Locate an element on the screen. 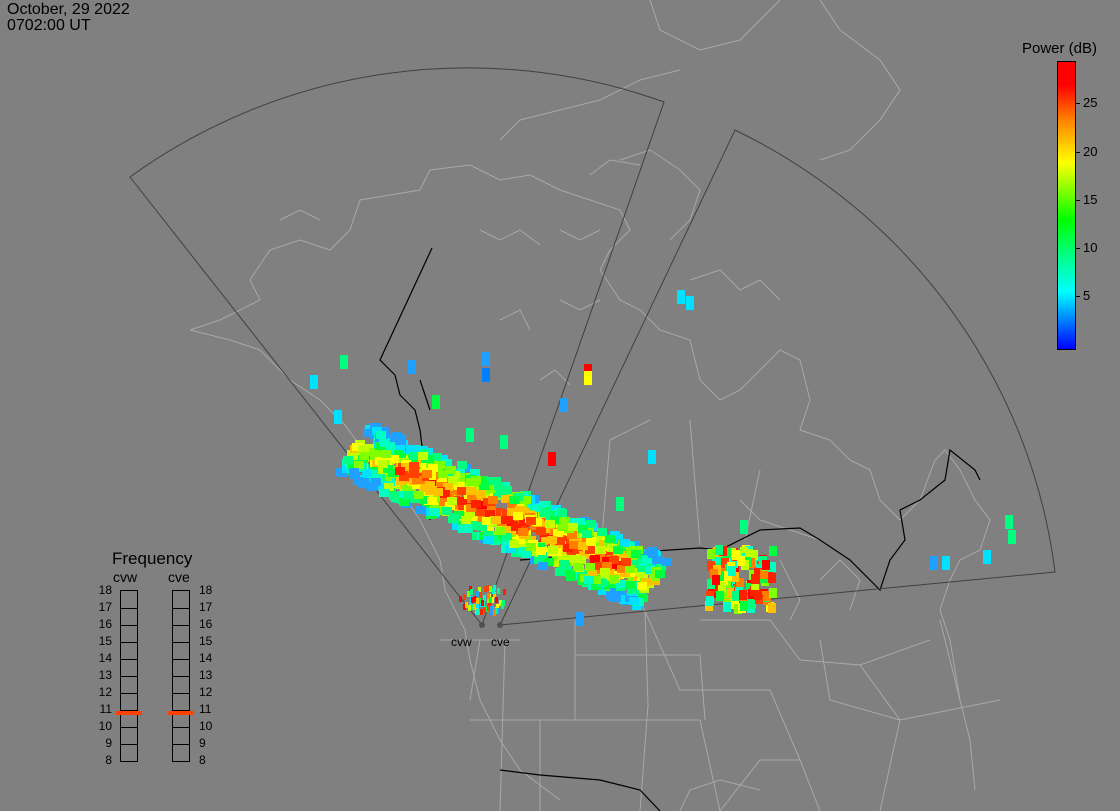 The height and width of the screenshot is (811, 1120). frequency-scale-box is located at coordinates (181, 676).